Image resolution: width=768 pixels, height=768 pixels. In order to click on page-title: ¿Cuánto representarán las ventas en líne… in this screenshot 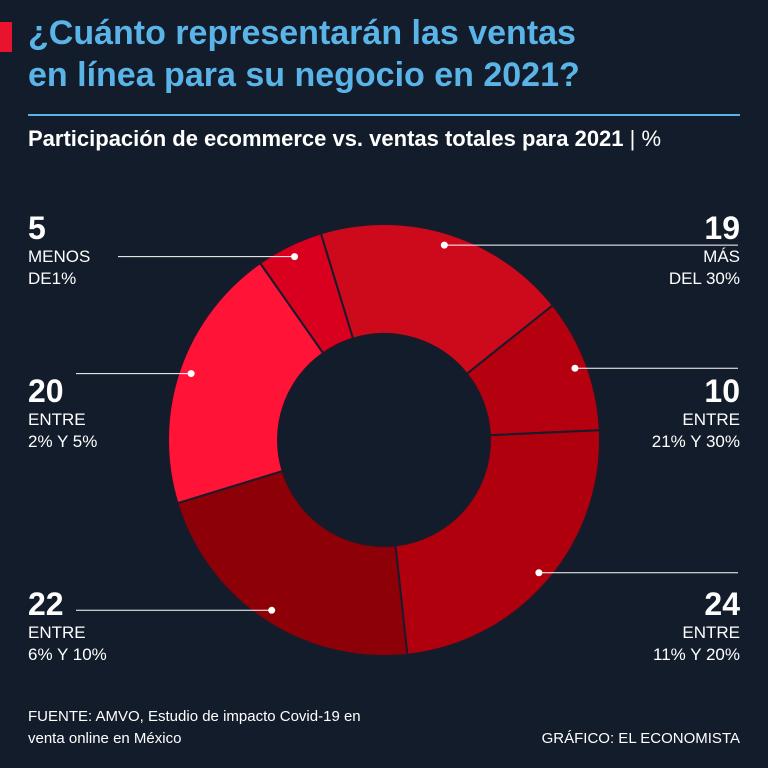, I will do `click(304, 54)`.